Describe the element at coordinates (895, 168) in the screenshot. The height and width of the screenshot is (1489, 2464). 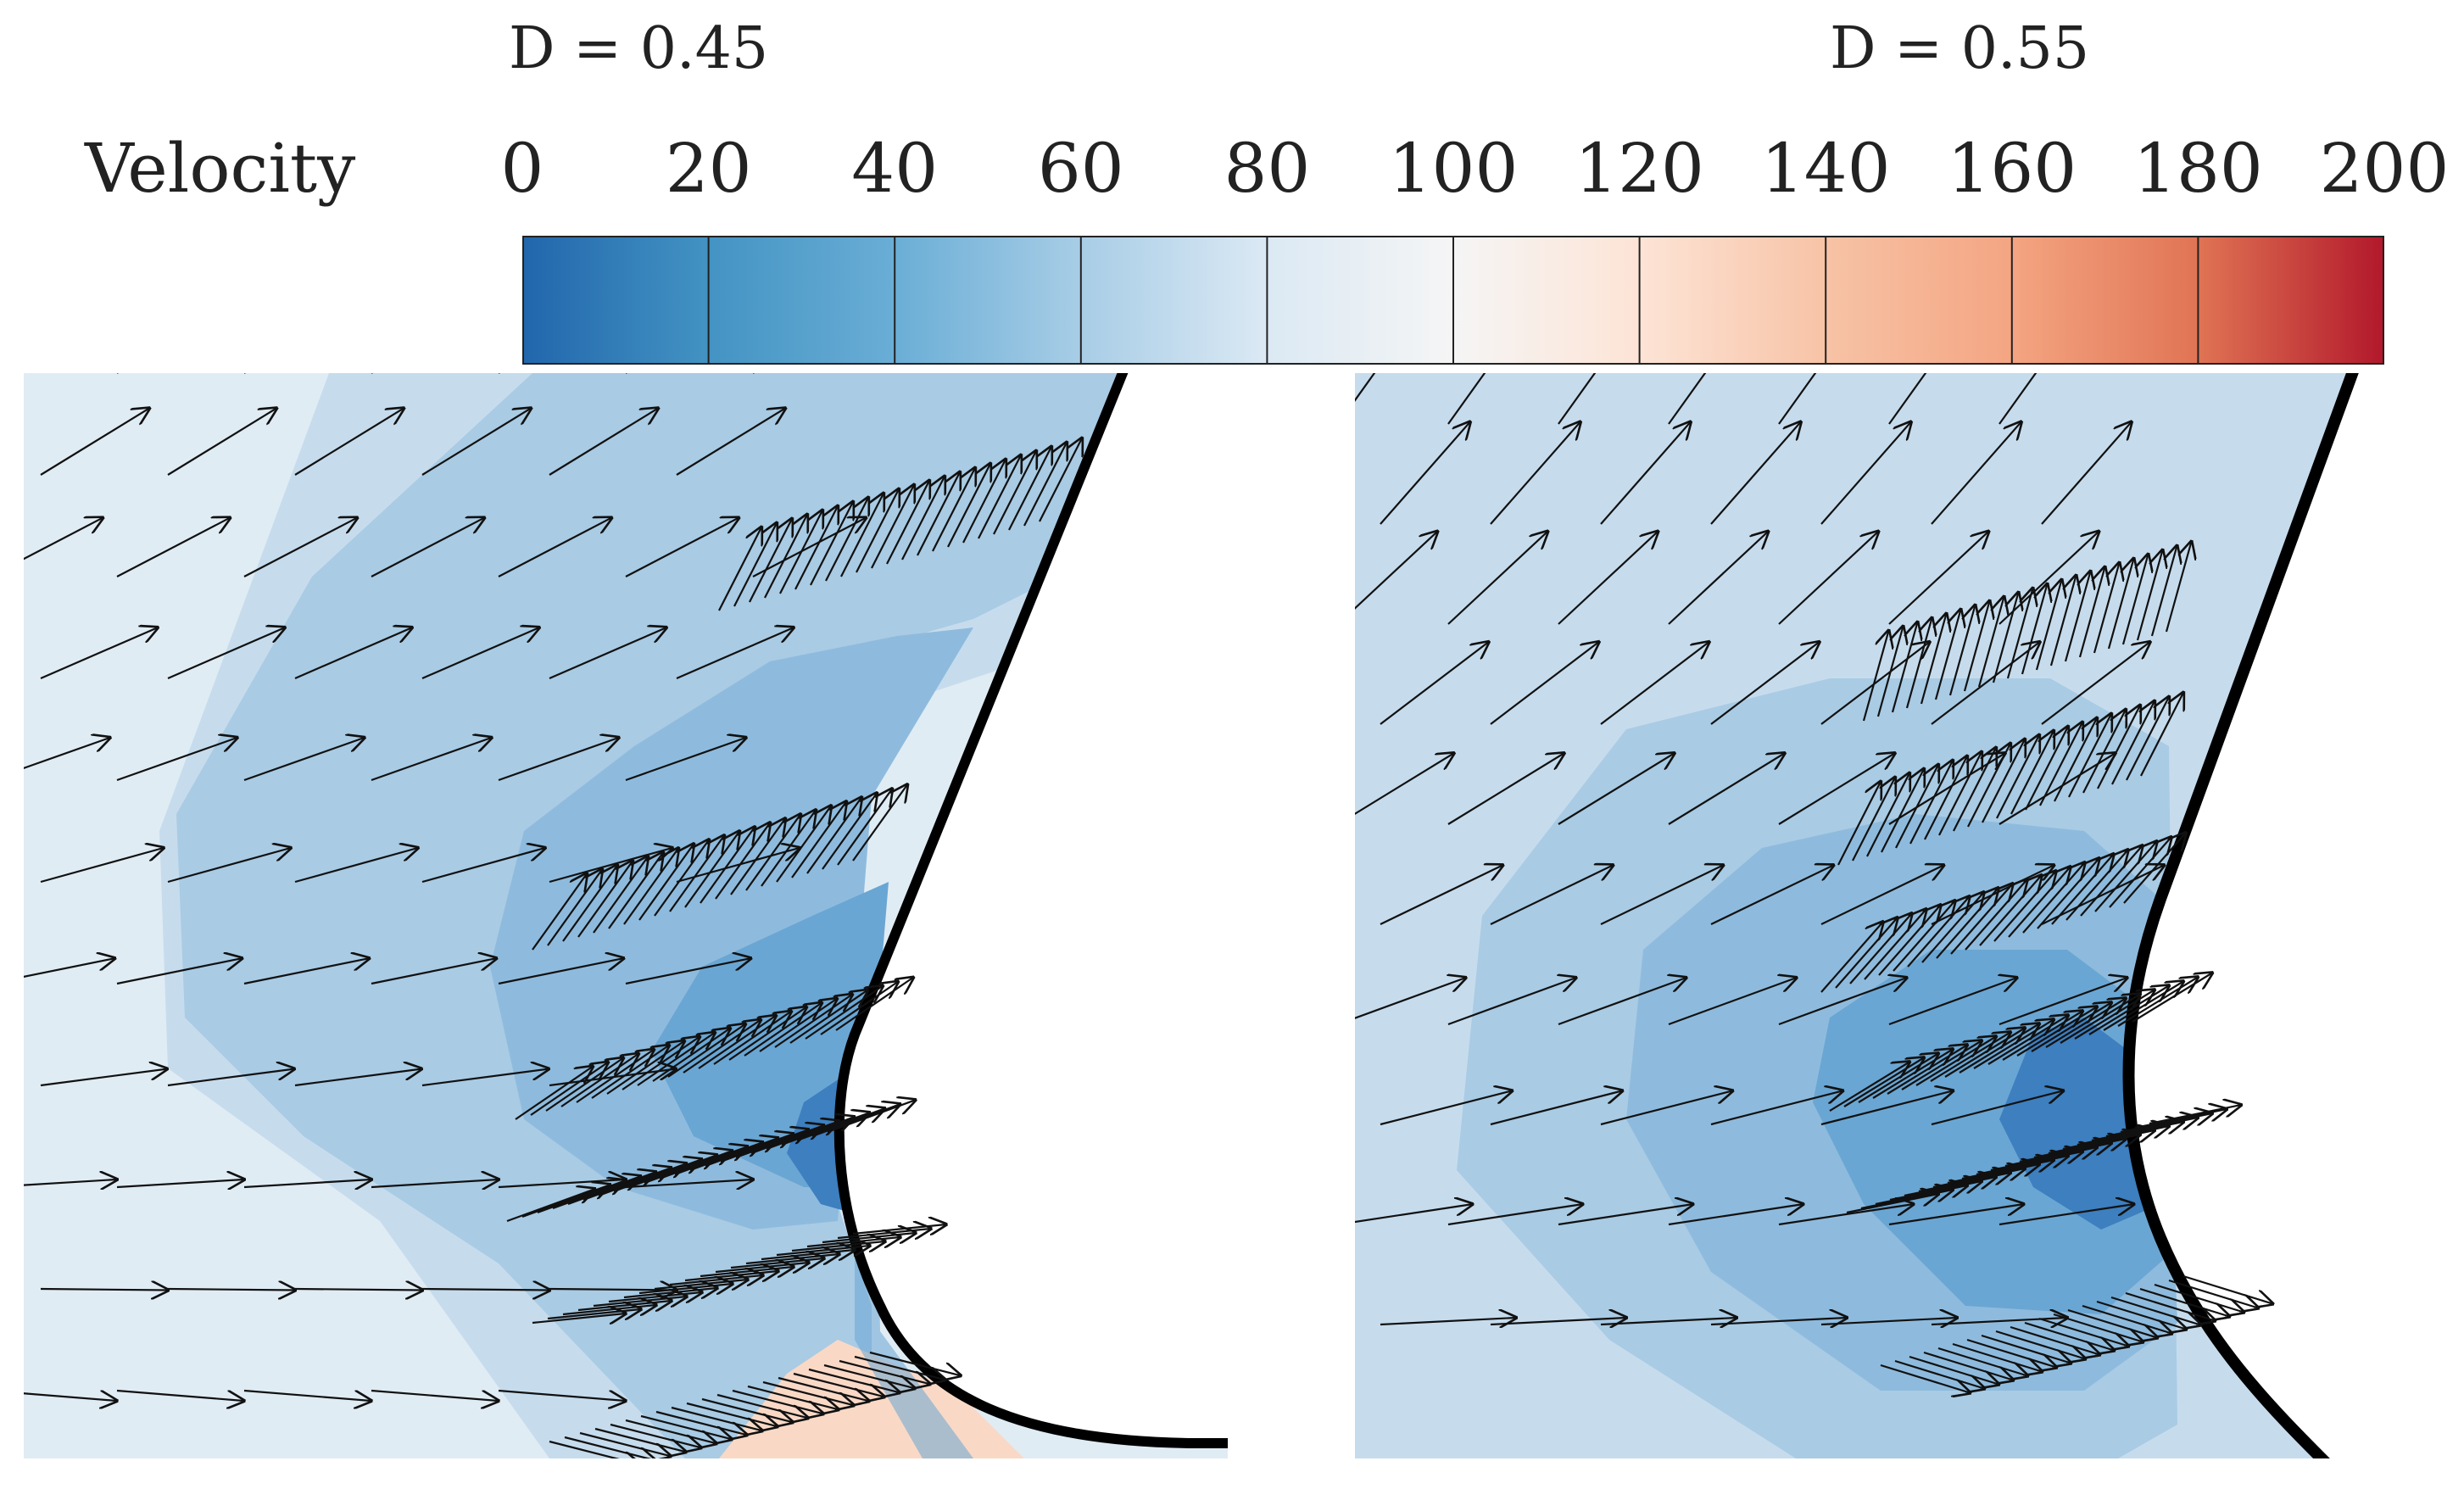
I see `colorbar-tick-label: 40` at that location.